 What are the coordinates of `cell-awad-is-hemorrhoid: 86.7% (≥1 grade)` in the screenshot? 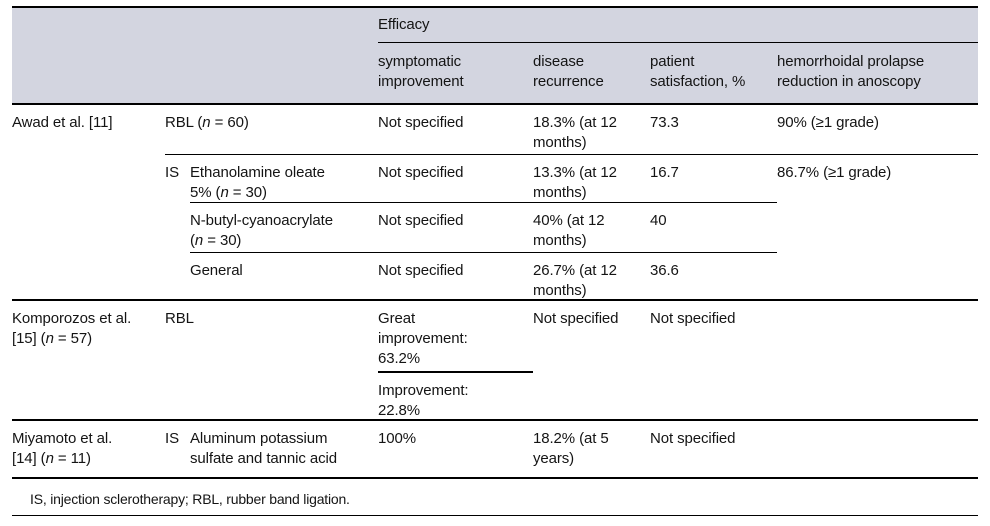 It's located at (834, 172).